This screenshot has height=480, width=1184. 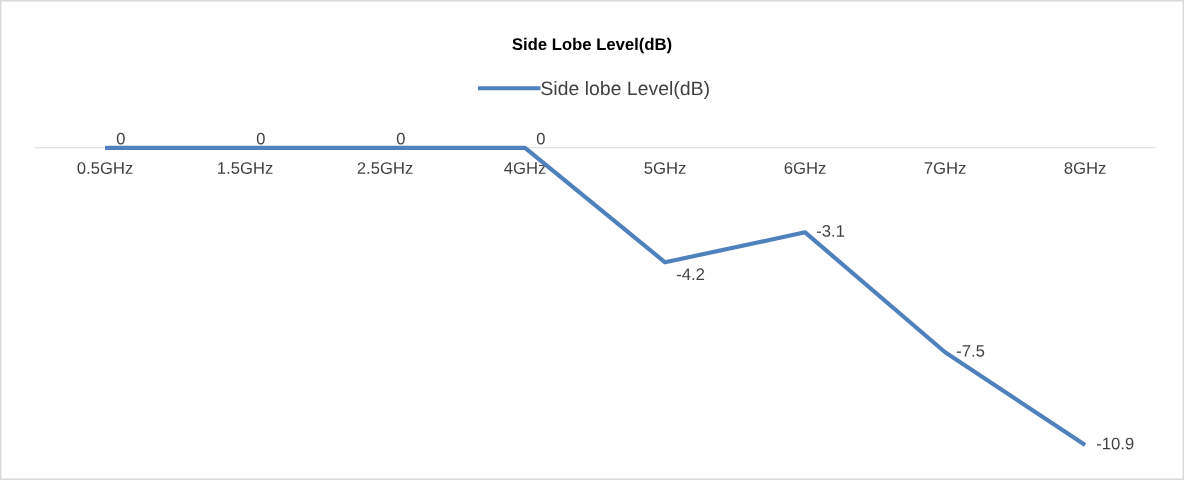 What do you see at coordinates (970, 351) in the screenshot?
I see `data-label: -7.5` at bounding box center [970, 351].